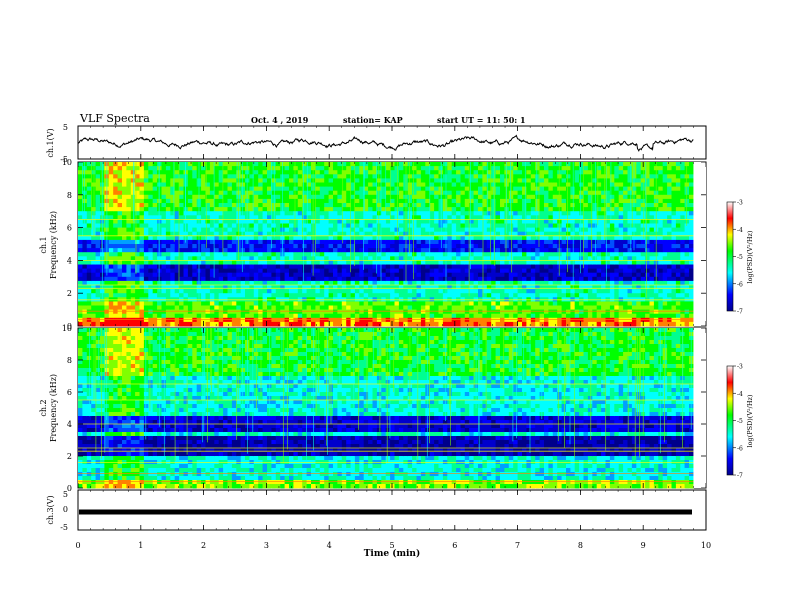 This screenshot has width=792, height=612. Describe the element at coordinates (65, 509) in the screenshot. I see `ch3-ytick-0: 0` at that location.